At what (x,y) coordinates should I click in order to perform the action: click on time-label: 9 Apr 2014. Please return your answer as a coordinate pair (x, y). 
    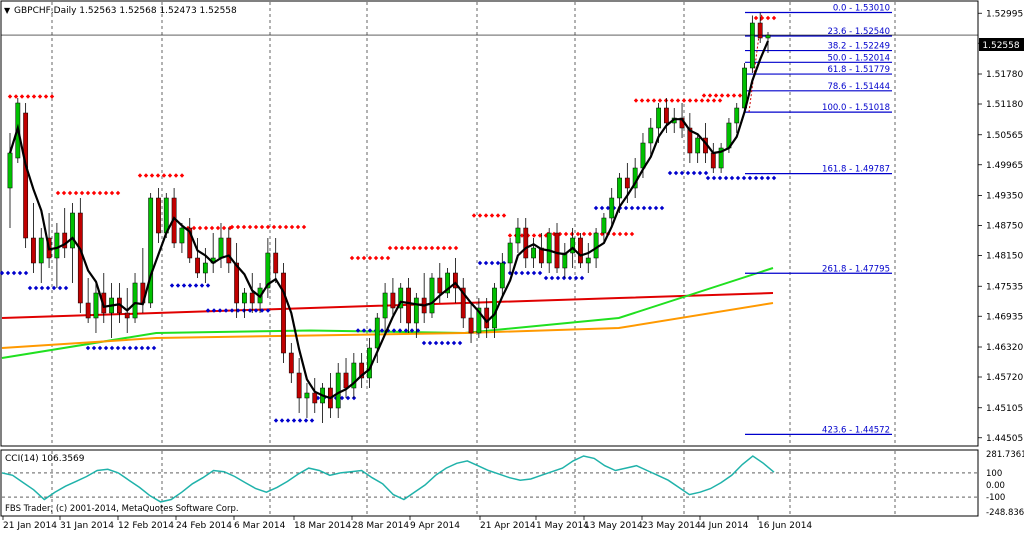
    Looking at the image, I should click on (435, 526).